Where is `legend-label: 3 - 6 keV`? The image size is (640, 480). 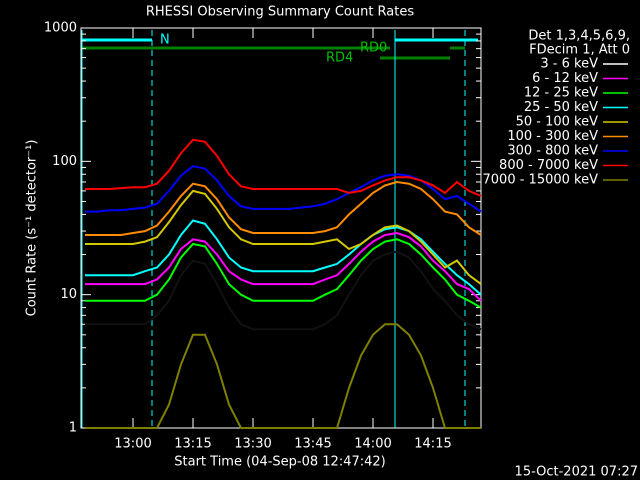 legend-label: 3 - 6 keV is located at coordinates (569, 64).